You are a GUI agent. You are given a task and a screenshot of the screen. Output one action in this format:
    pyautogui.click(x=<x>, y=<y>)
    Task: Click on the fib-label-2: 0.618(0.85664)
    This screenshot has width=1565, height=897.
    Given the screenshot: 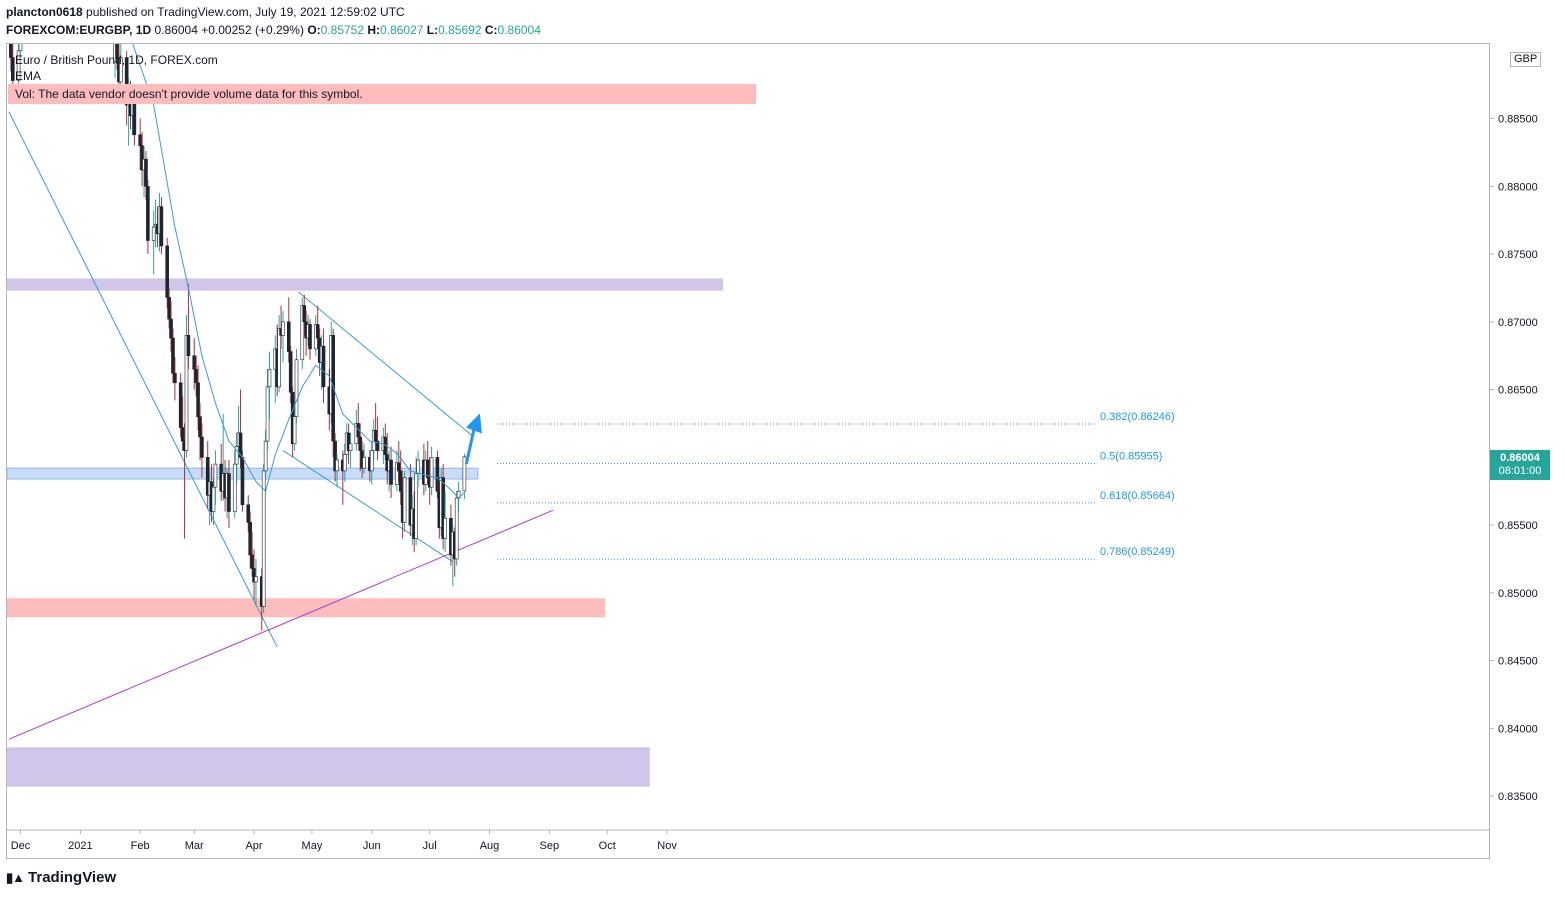 What is the action you would take?
    pyautogui.click(x=1137, y=496)
    